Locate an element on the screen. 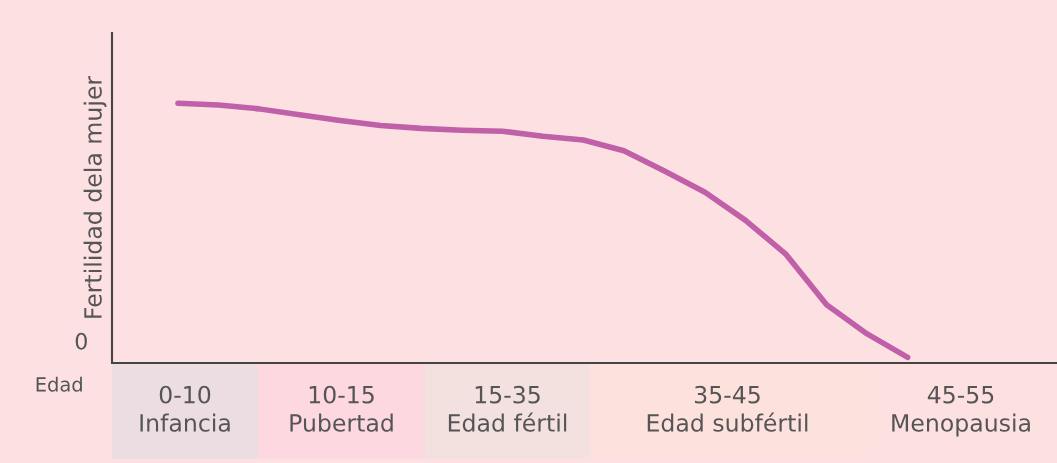  text: 0 is located at coordinates (81, 341).